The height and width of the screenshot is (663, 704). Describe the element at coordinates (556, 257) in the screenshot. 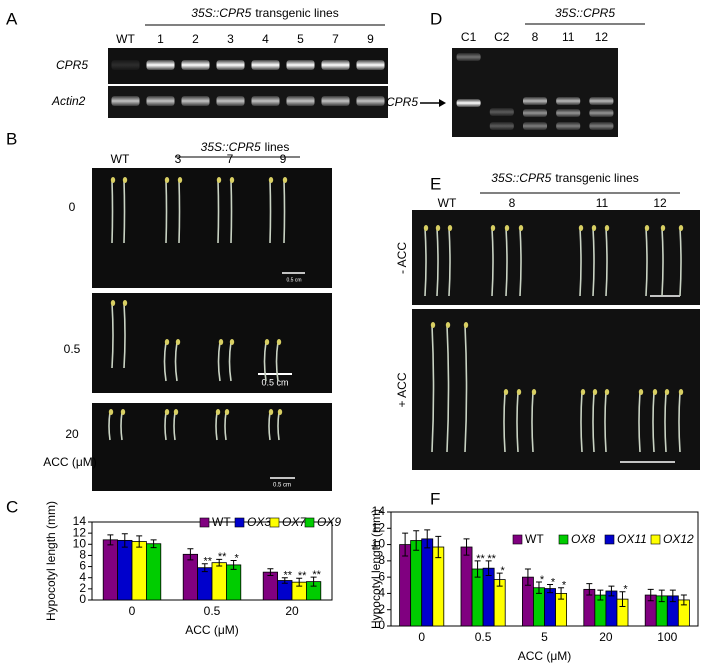

I see `photo` at that location.